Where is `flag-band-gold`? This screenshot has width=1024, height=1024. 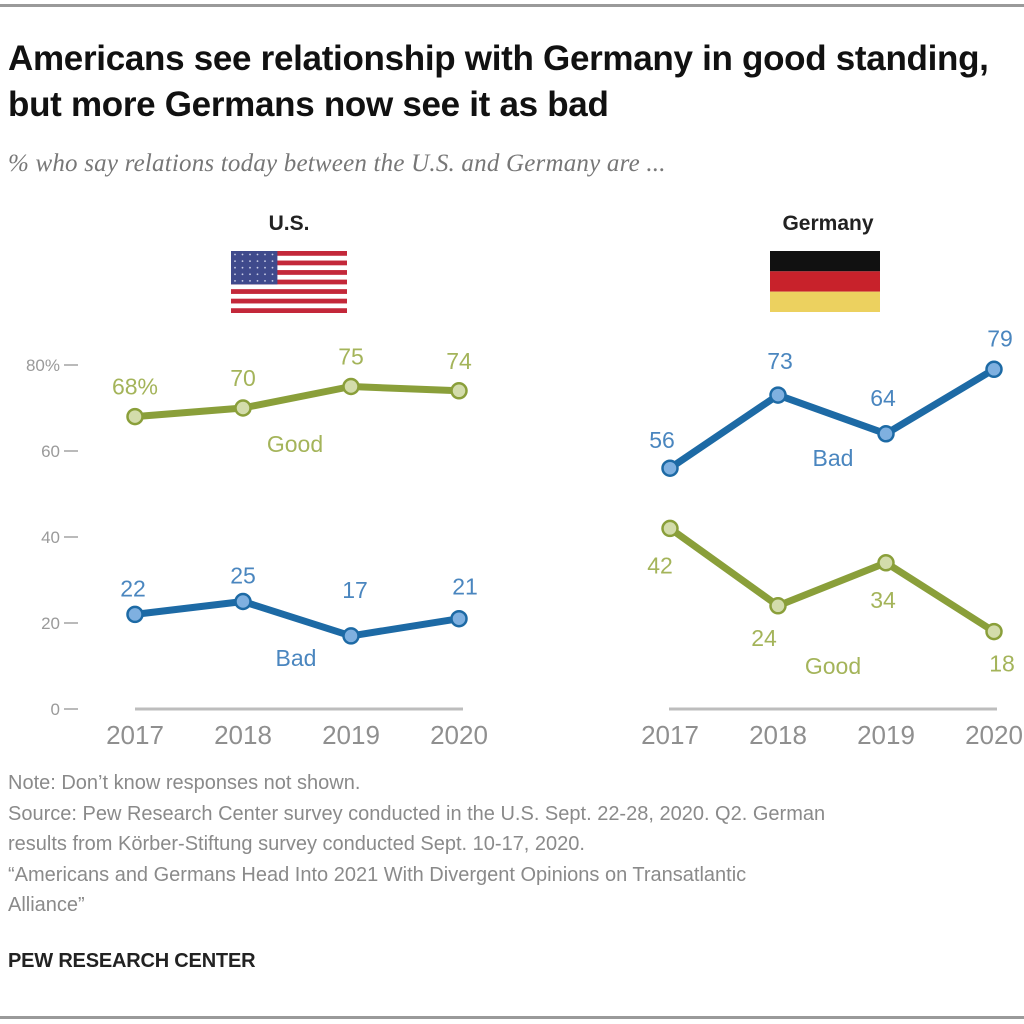 flag-band-gold is located at coordinates (825, 301).